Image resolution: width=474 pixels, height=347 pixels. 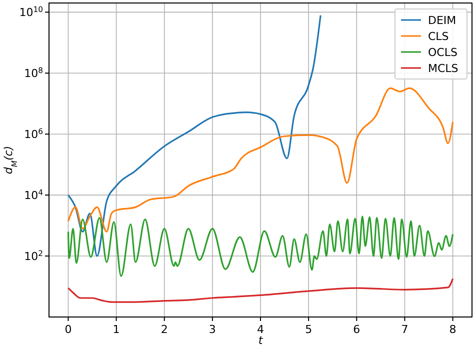 What do you see at coordinates (31, 12) in the screenshot?
I see `y-tick-label: 10$^{10}$` at bounding box center [31, 12].